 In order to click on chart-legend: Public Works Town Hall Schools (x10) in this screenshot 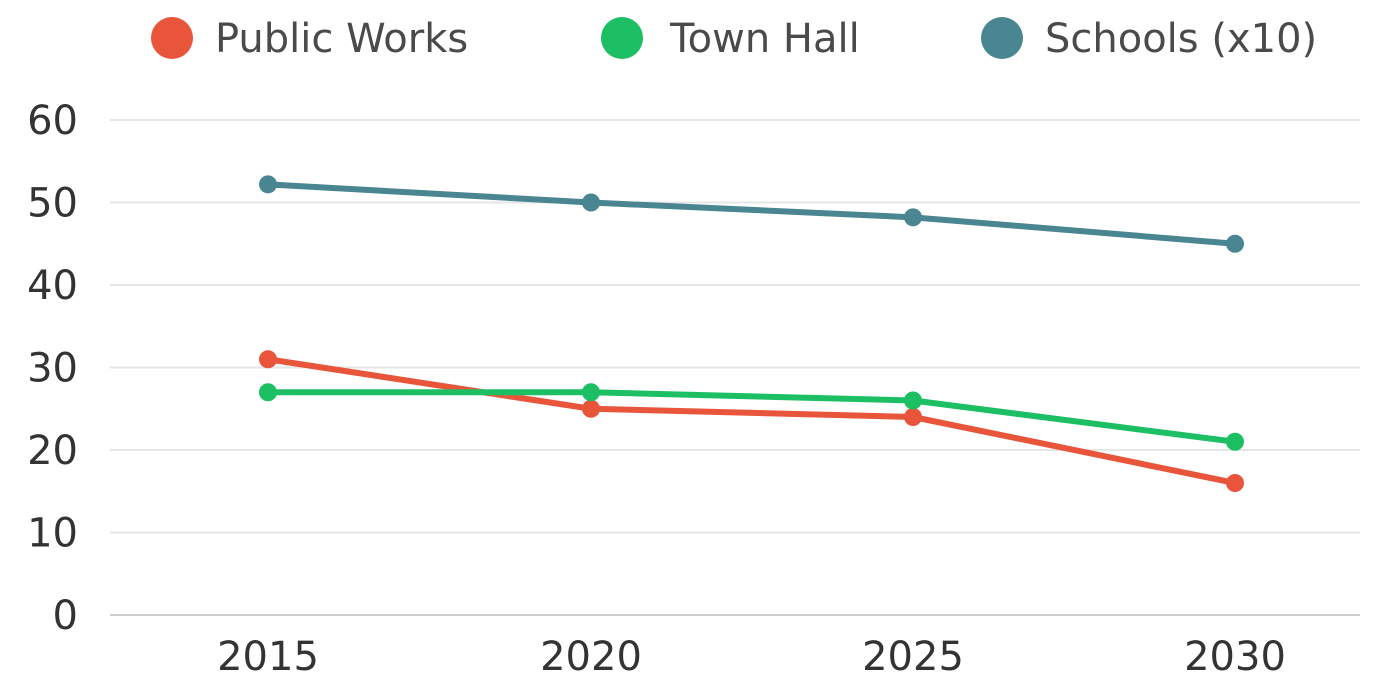, I will do `click(734, 39)`.